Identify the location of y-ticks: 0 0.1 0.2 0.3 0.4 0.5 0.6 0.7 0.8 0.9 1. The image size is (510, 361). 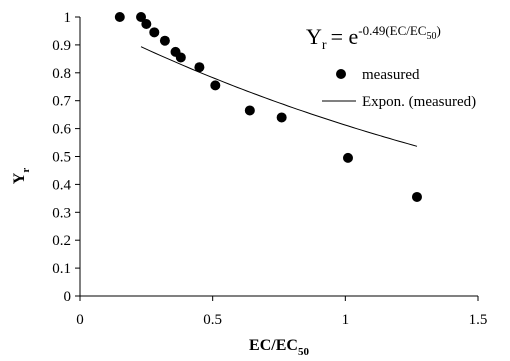
(66, 157).